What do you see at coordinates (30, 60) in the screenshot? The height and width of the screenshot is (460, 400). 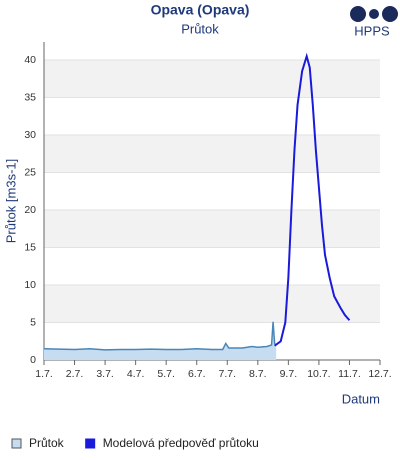 I see `y-tick-label: 40` at bounding box center [30, 60].